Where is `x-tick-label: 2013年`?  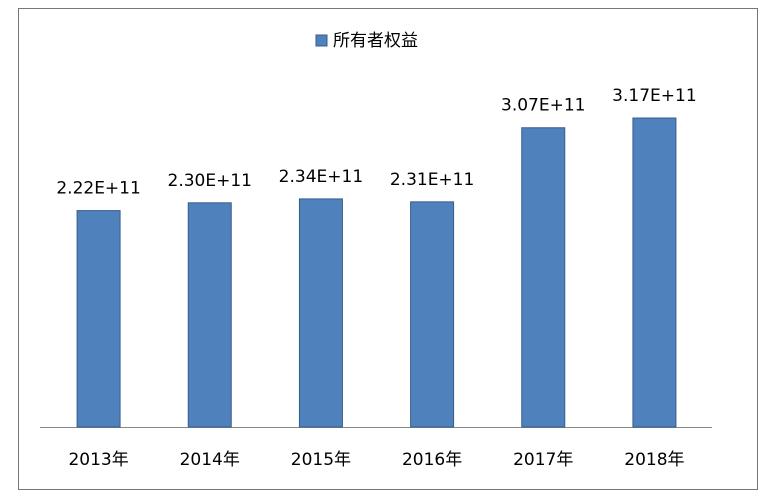 x-tick-label: 2013年 is located at coordinates (98, 460).